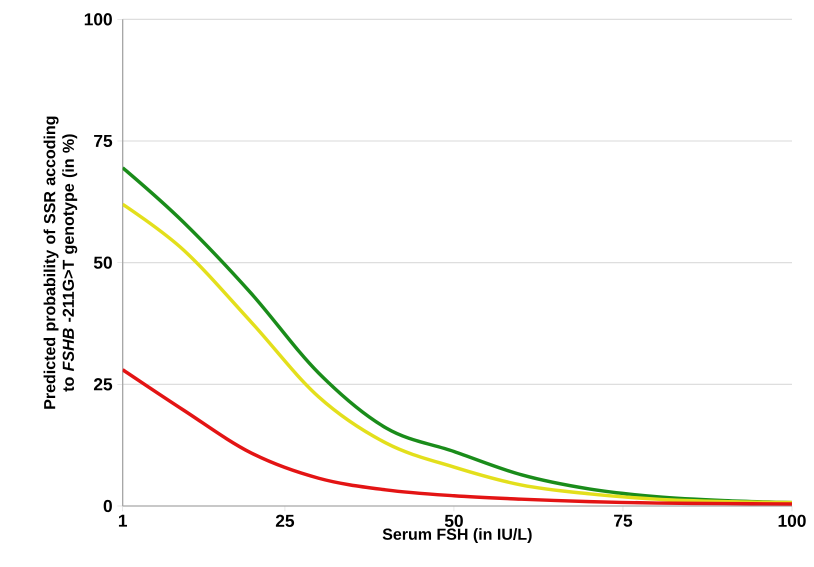  I want to click on x-tick-label: 75, so click(623, 520).